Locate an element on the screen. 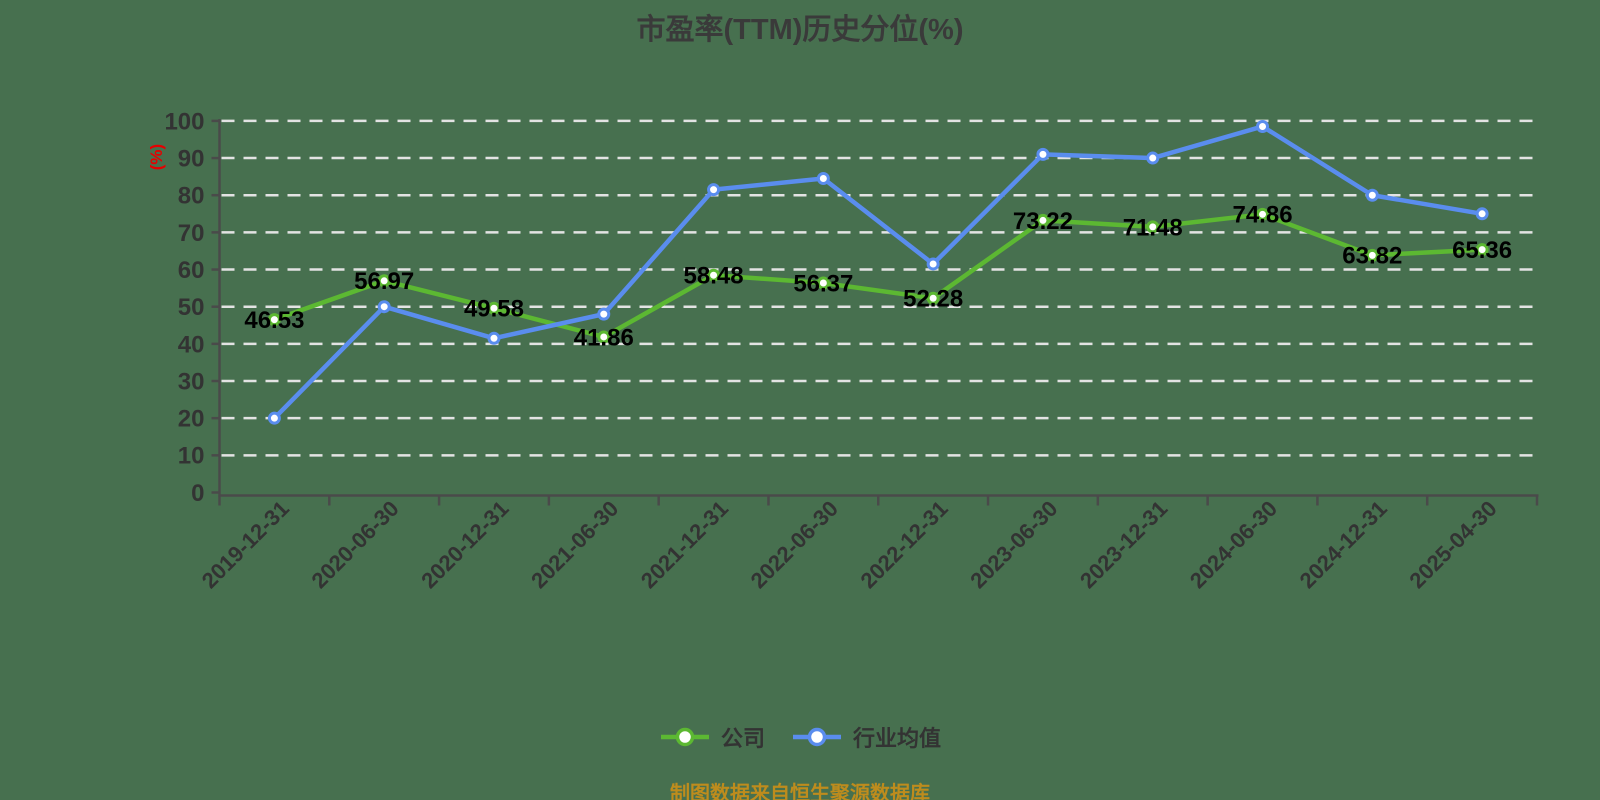  data-point-label: 52.28 is located at coordinates (933, 299).